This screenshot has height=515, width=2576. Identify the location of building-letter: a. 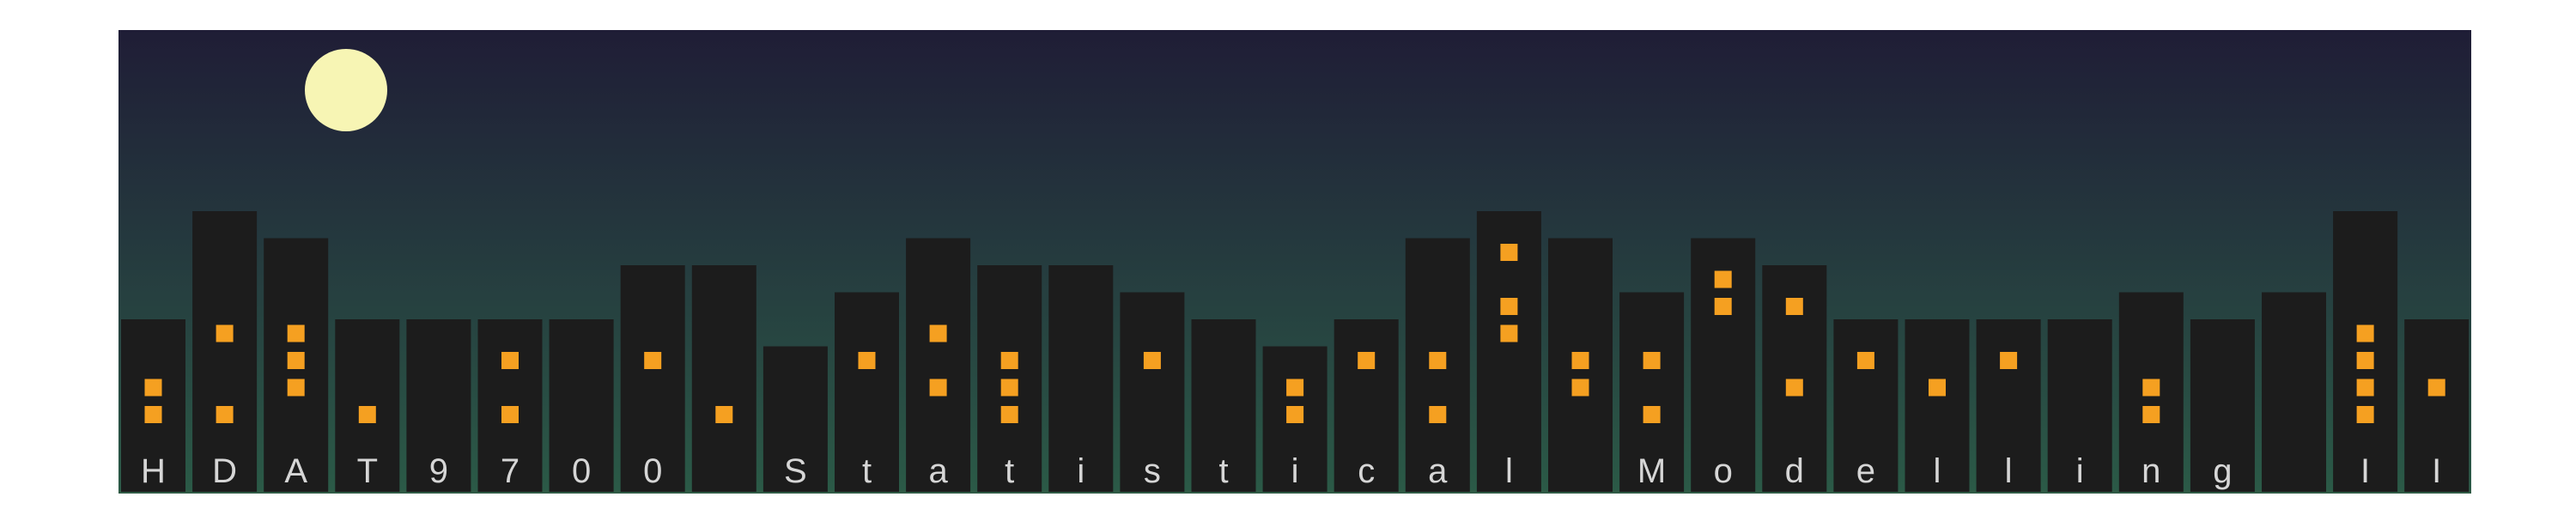
(1438, 471).